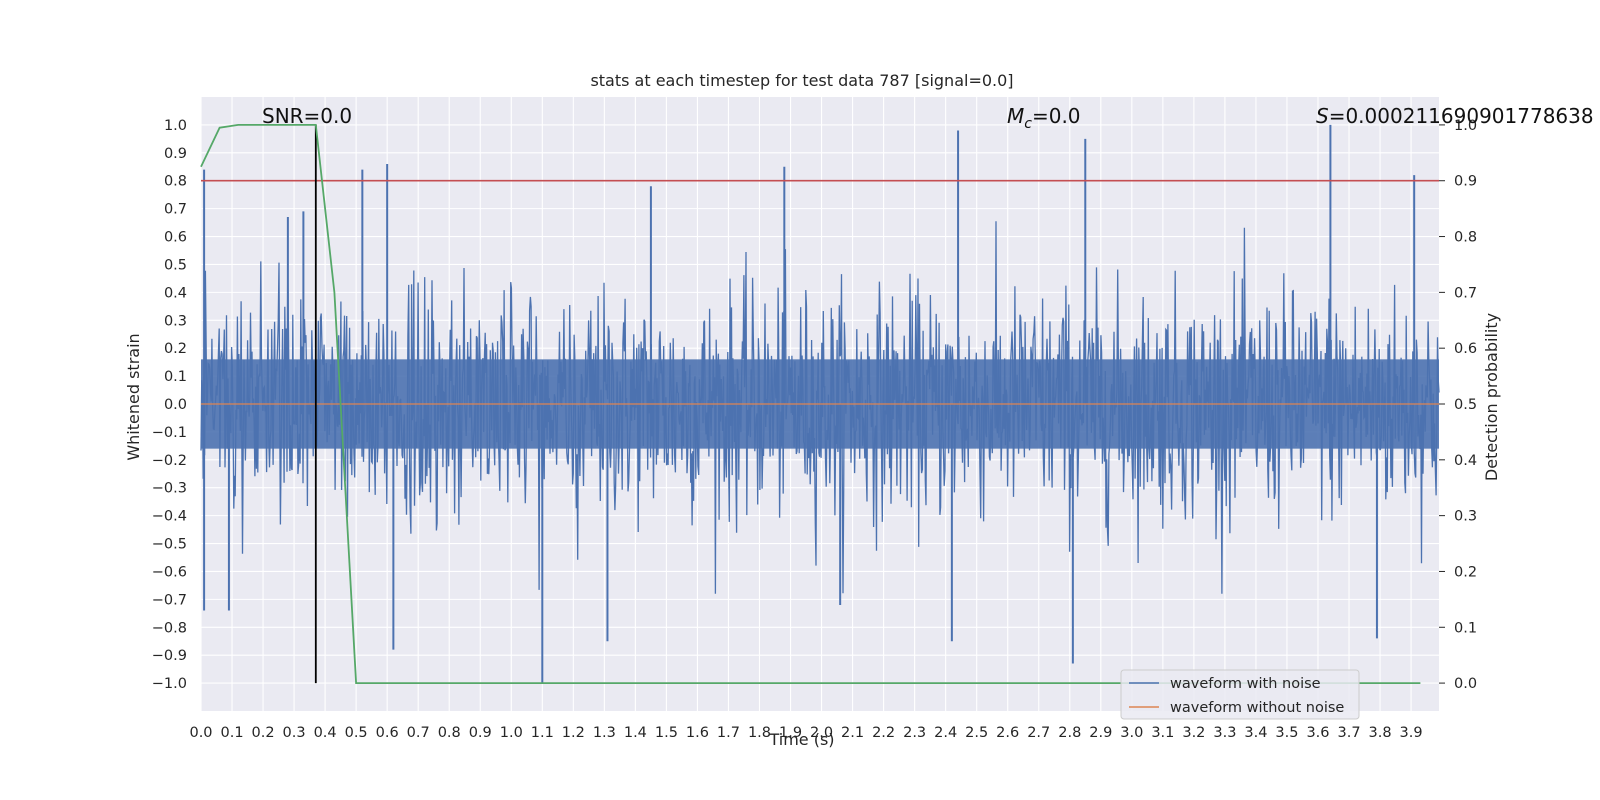 The width and height of the screenshot is (1600, 800). I want to click on x-tick-label: 1.5, so click(666, 733).